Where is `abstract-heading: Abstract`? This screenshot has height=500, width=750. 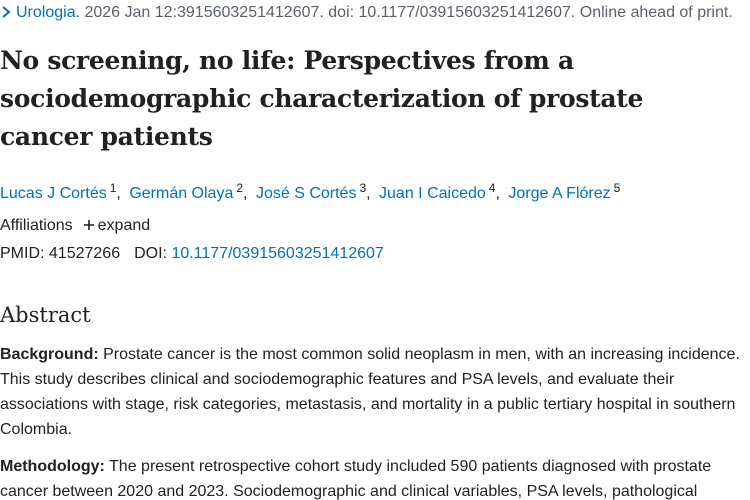 abstract-heading: Abstract is located at coordinates (45, 315).